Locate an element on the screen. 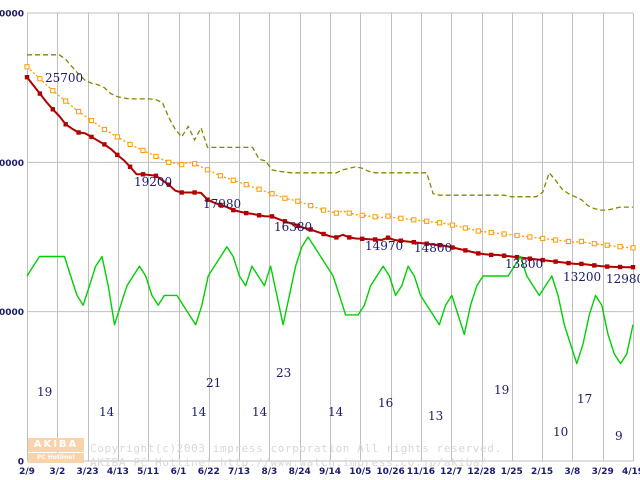  x-tick-label: 3/8 is located at coordinates (572, 472).